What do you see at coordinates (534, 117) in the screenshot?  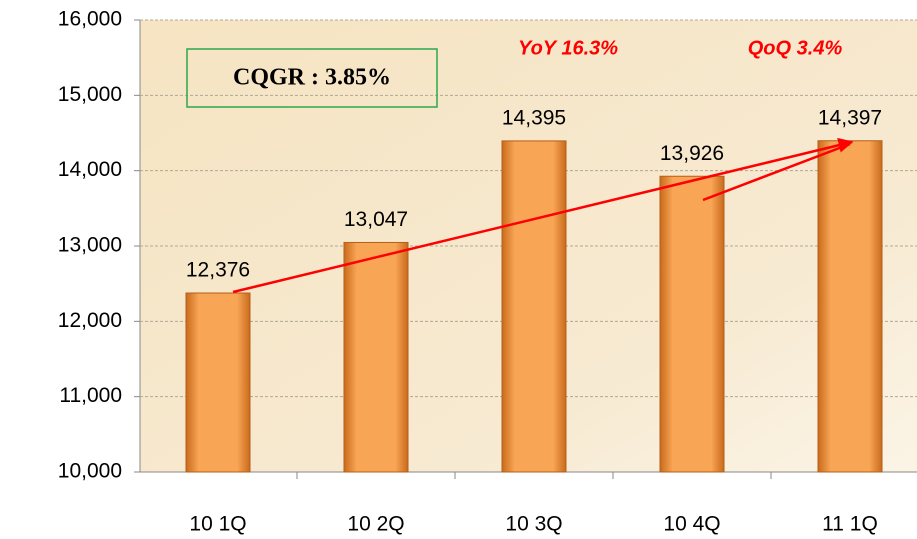 I see `value-label: 14,395` at bounding box center [534, 117].